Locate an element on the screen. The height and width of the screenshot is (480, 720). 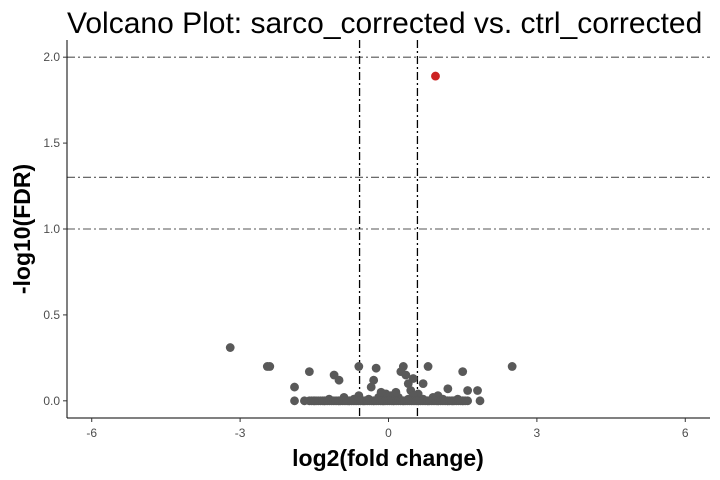
y-tick-label: 1.5 is located at coordinates (51, 143).